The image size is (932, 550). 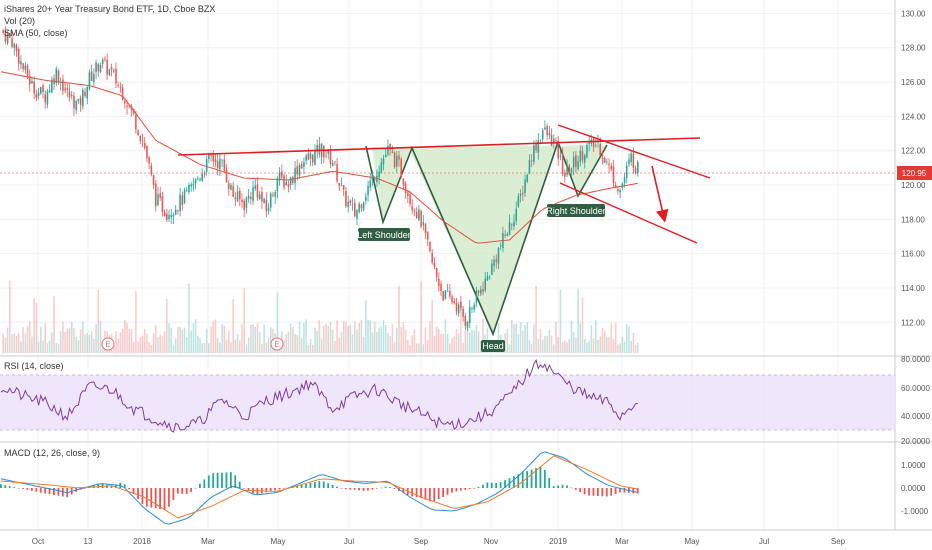 What do you see at coordinates (915, 416) in the screenshot?
I see `svg-text: 40.0000` at bounding box center [915, 416].